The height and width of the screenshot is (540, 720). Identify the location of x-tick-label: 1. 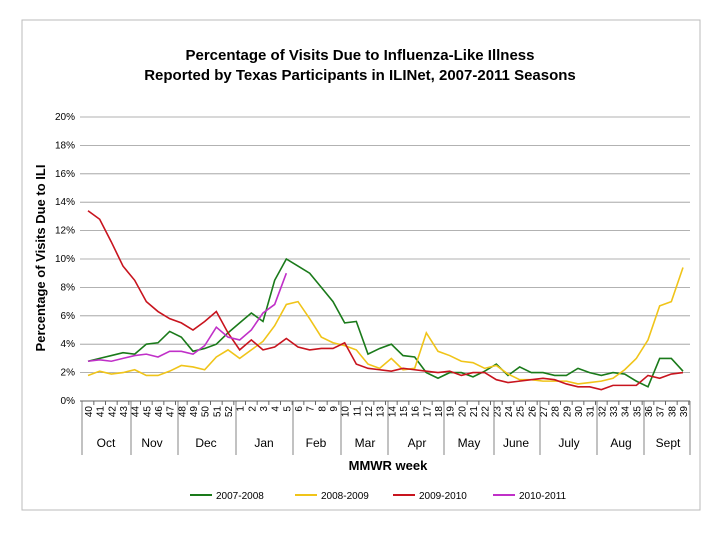
(241, 409).